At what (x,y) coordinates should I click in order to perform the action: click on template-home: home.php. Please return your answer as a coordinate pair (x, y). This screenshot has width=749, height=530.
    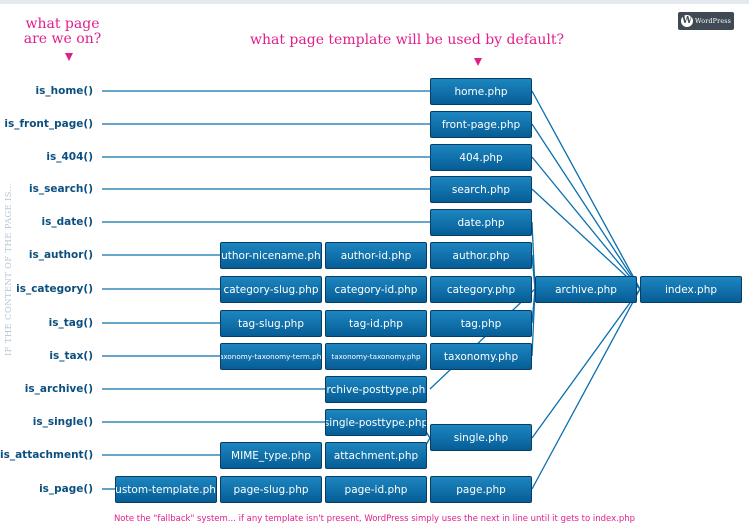
    Looking at the image, I should click on (481, 91).